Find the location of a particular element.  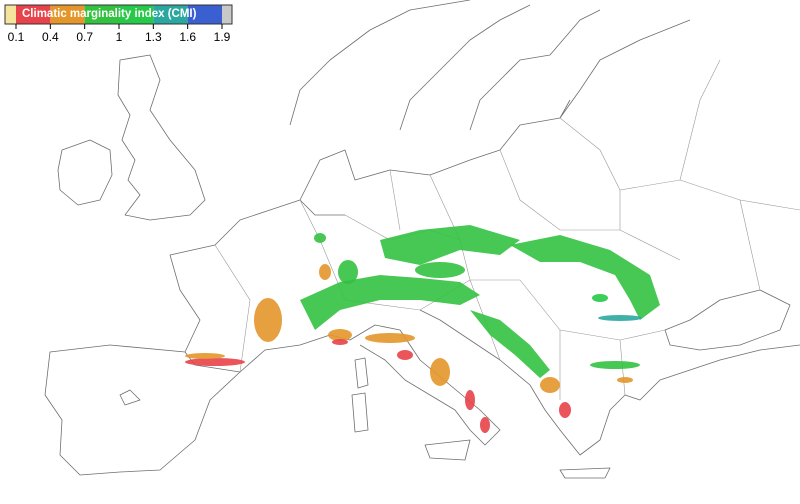

tick-label: 0.1 is located at coordinates (16, 37).